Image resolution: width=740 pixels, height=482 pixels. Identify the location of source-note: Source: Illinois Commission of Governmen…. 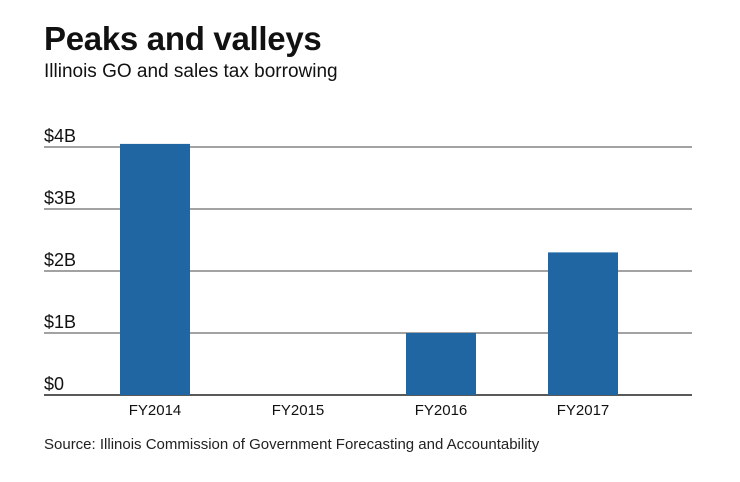
(292, 444).